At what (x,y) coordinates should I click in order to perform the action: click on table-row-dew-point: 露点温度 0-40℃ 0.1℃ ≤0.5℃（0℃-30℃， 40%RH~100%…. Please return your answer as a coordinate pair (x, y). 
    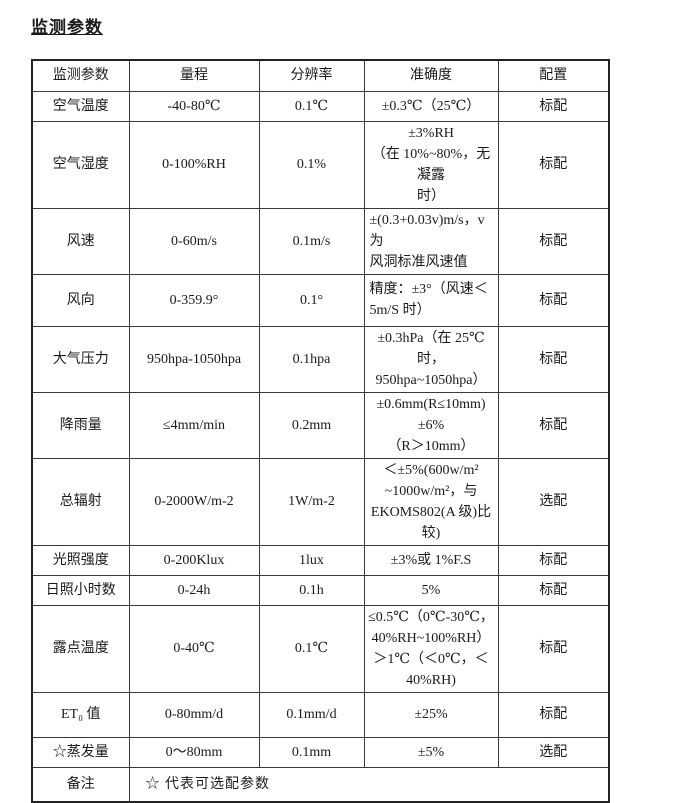
    Looking at the image, I should click on (320, 648).